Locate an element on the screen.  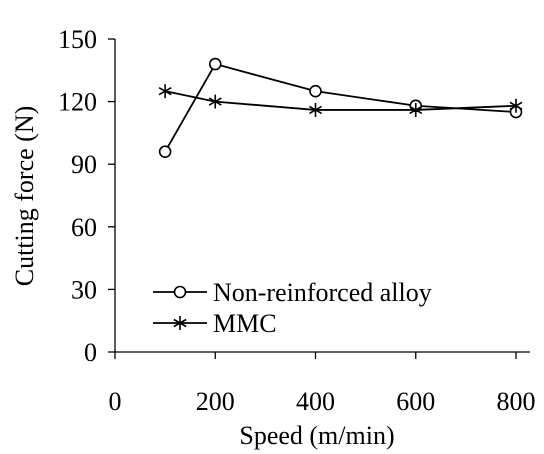
x-axis: 0 200 400 600 800 is located at coordinates (322, 383).